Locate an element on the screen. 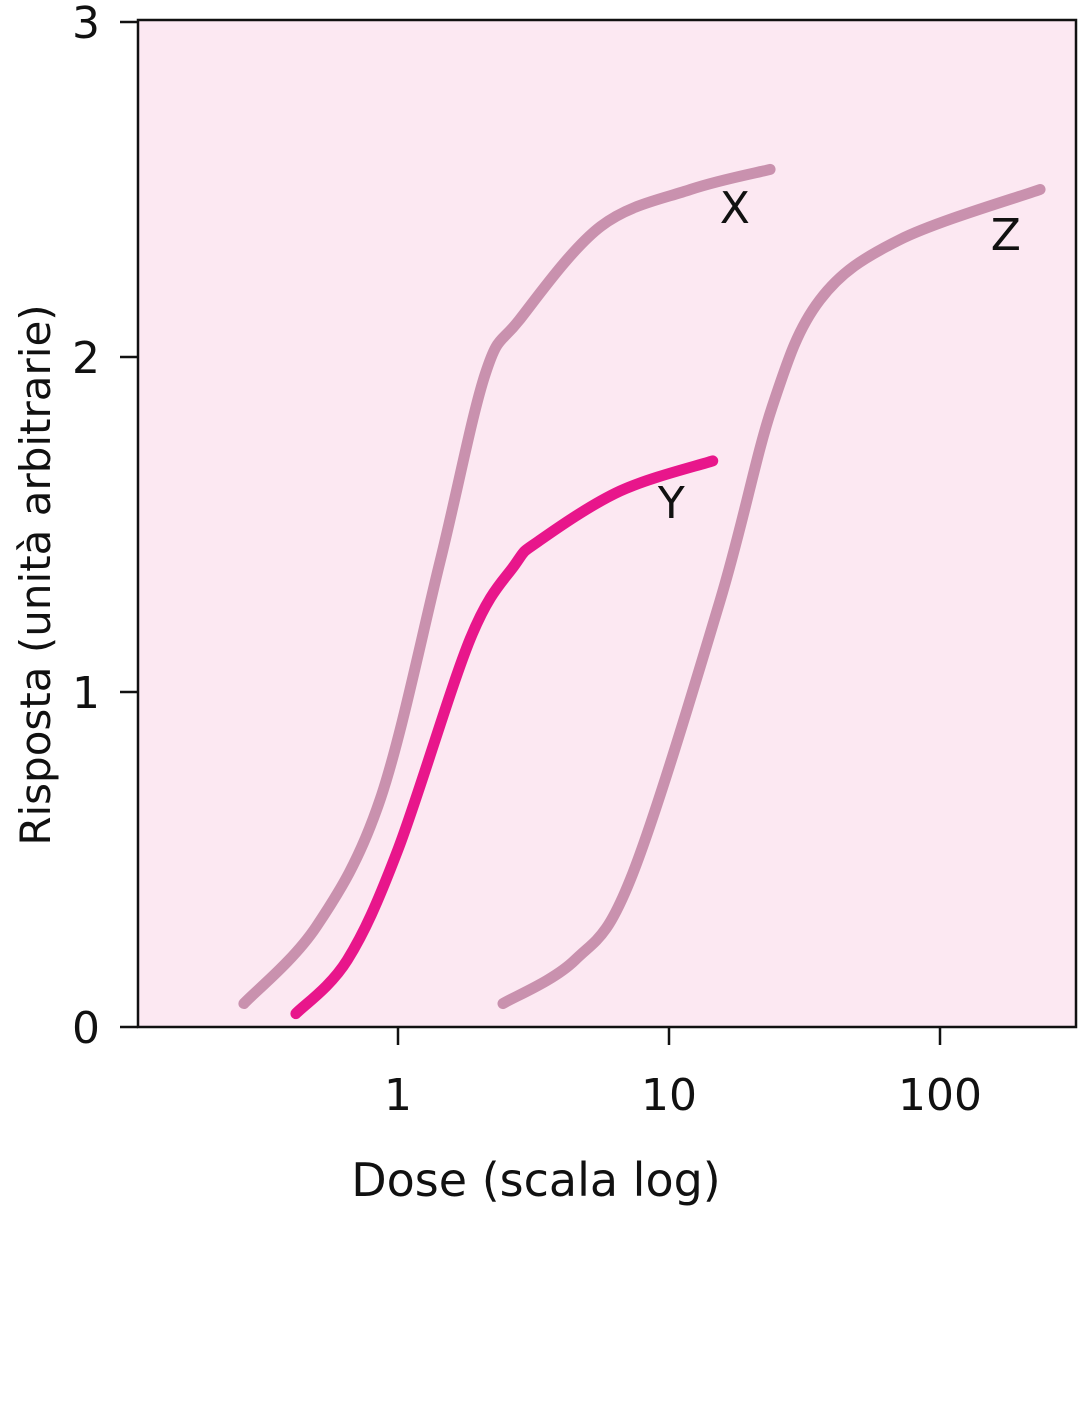 This screenshot has width=1080, height=1428. series-label-y: Y is located at coordinates (671, 503).